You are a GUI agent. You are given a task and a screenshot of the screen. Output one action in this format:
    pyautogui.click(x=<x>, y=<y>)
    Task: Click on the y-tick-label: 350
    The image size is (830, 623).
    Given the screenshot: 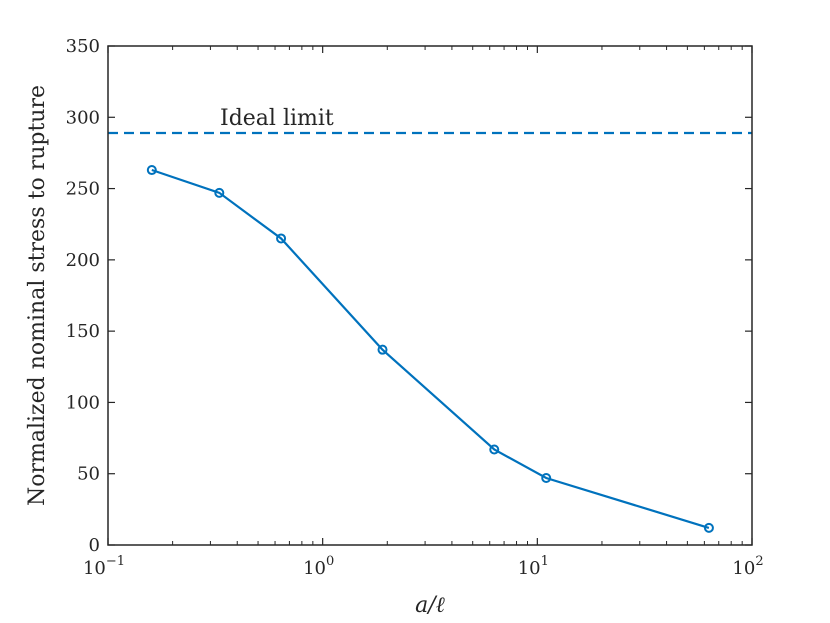 What is the action you would take?
    pyautogui.click(x=83, y=46)
    